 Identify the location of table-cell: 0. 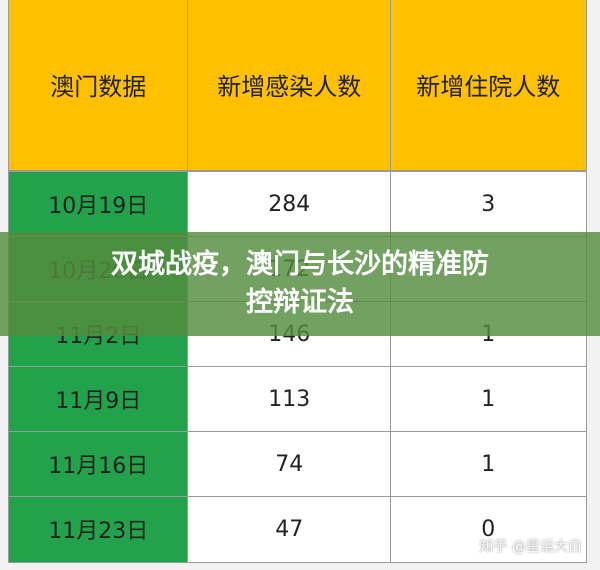
(488, 529).